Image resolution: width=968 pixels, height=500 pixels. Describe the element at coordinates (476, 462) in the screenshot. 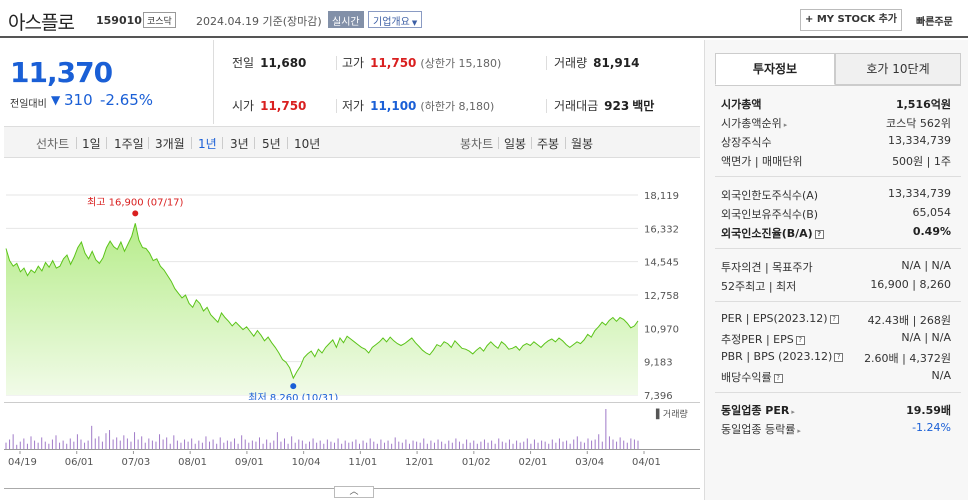

I see `x-tick-label: 01/02` at that location.